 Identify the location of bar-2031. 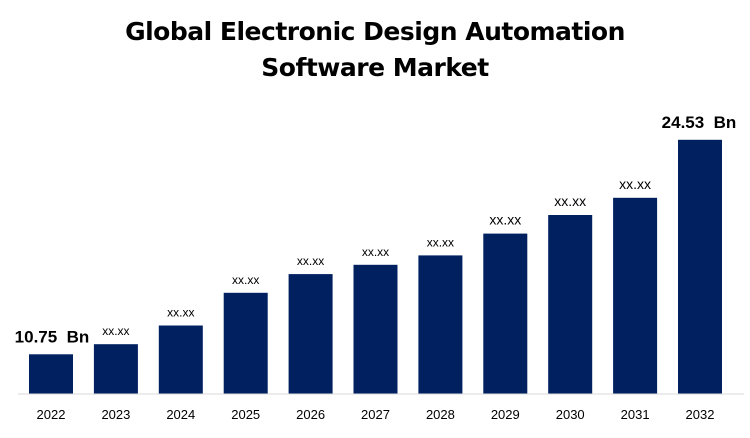
(635, 295).